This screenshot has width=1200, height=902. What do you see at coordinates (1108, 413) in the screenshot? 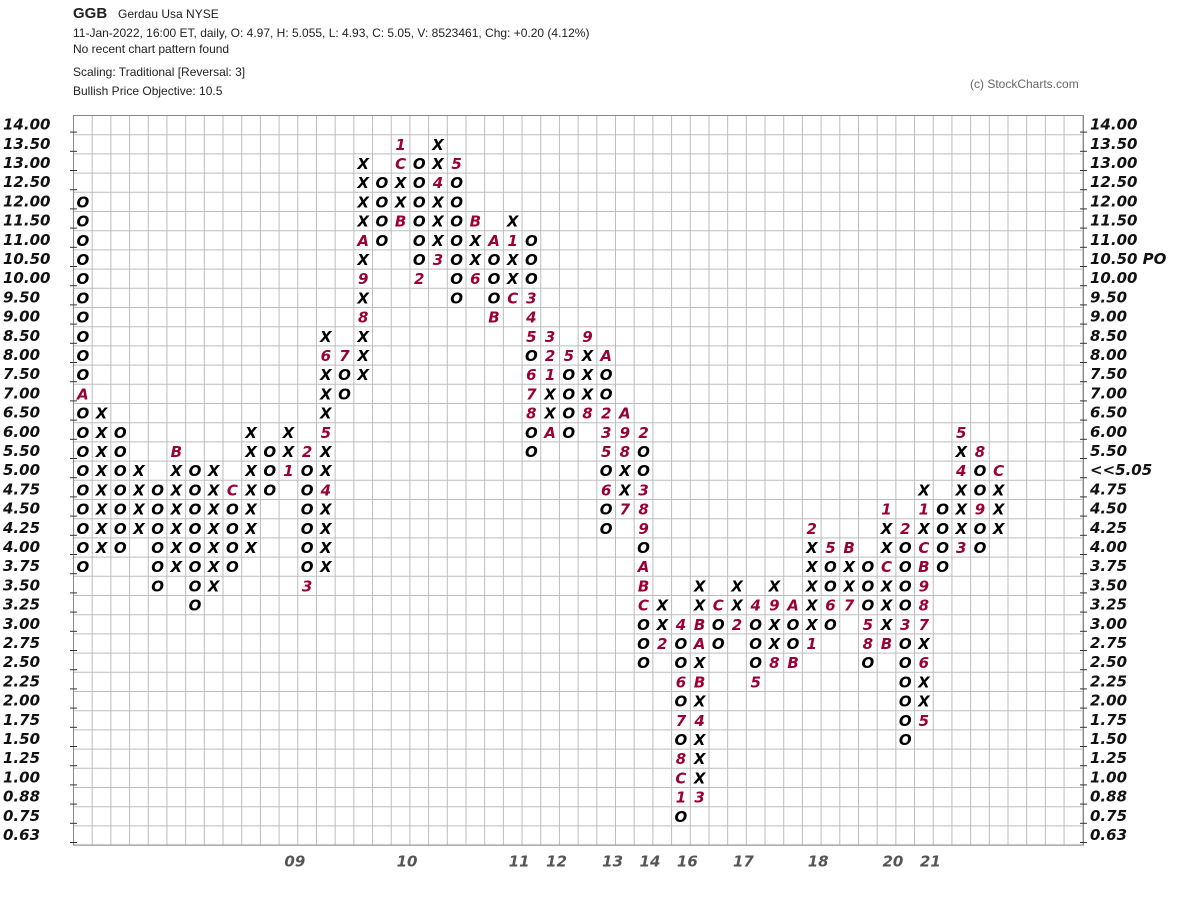
I see `y-tick-label-right: 6.50` at bounding box center [1108, 413].